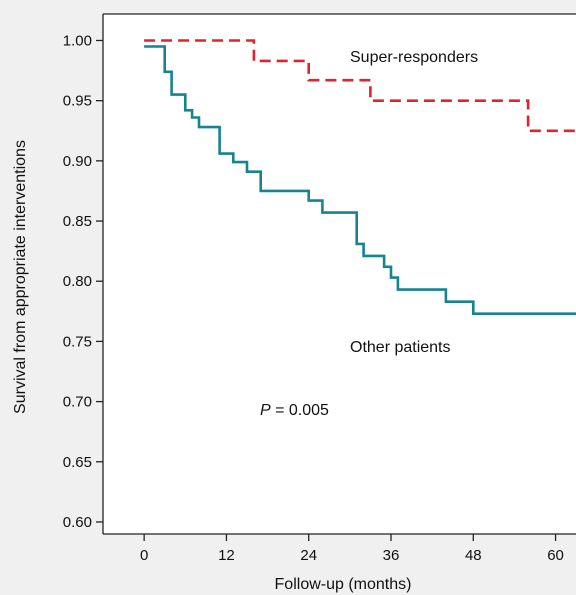 This screenshot has height=595, width=576. Describe the element at coordinates (308, 555) in the screenshot. I see `x-tick-label: 24` at that location.